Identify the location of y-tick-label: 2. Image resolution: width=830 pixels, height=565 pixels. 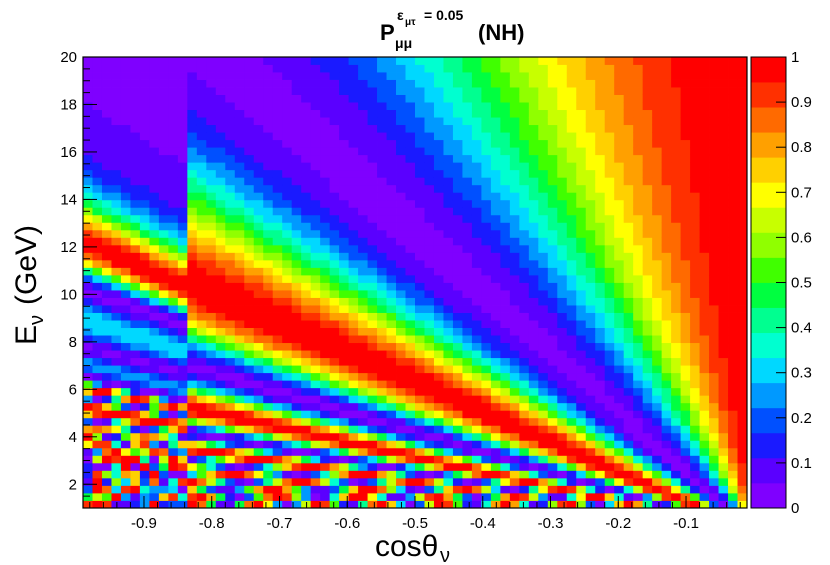
(73, 484).